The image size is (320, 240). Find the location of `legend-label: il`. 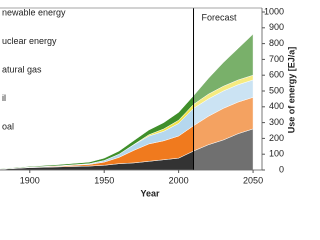

legend-label: il is located at coordinates (4, 98).